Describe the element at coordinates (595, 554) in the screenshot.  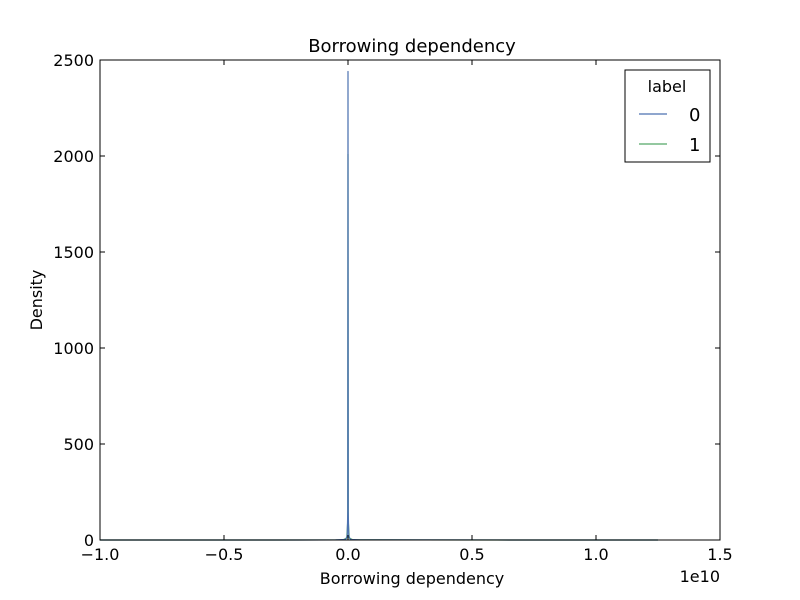
I see `x-tick-label: 1.0` at that location.